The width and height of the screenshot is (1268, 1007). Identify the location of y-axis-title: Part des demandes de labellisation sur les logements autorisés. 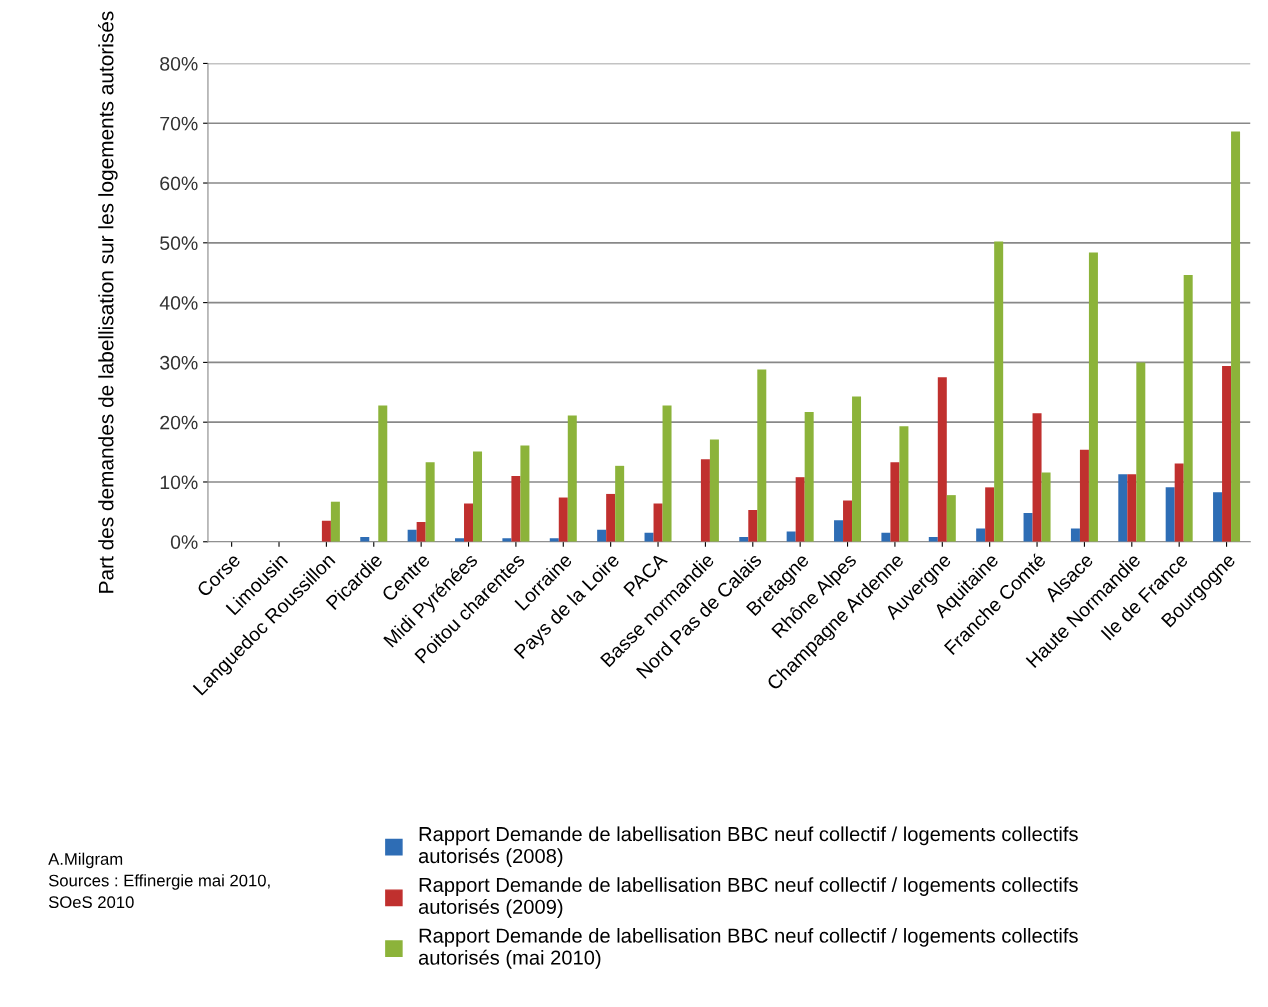
(107, 302).